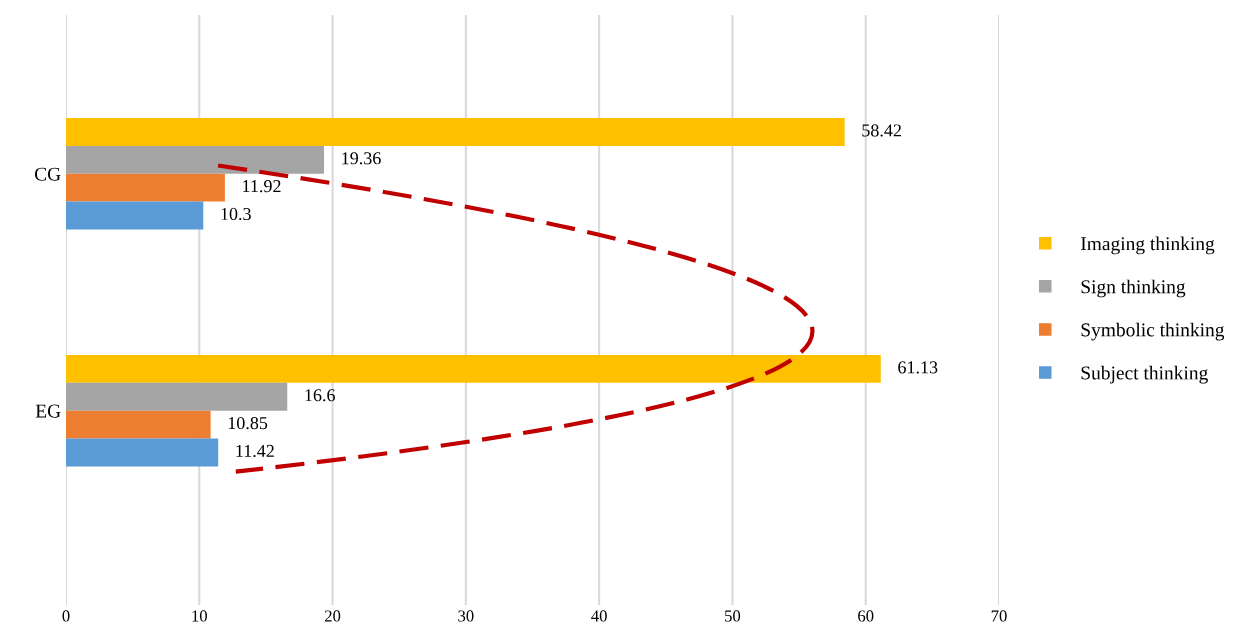 This screenshot has height=642, width=1259. Describe the element at coordinates (1144, 374) in the screenshot. I see `legend-label: Subject thinking` at that location.